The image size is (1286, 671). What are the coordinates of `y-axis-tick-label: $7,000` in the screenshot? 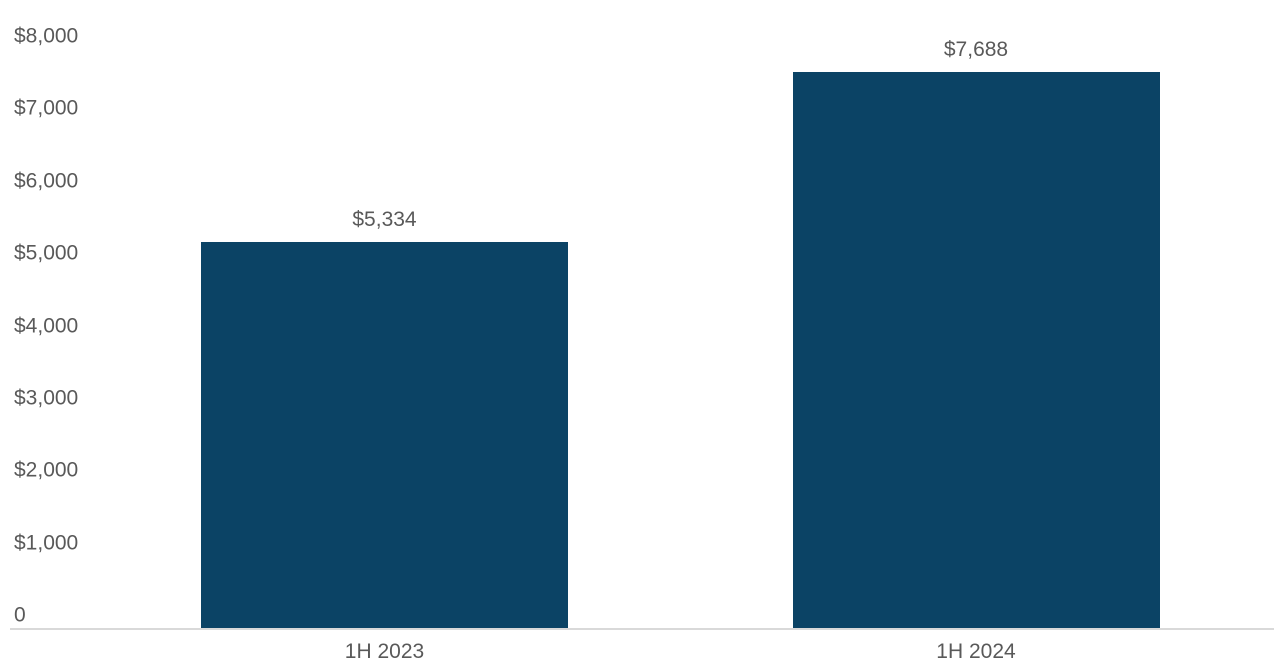 It's located at (46, 108).